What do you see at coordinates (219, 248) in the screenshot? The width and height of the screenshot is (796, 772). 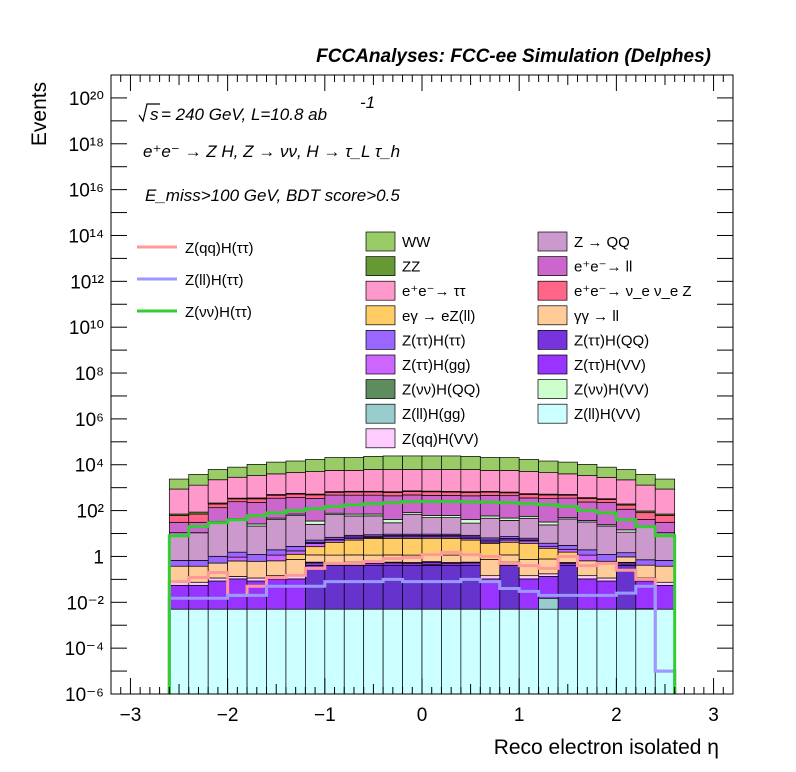 I see `legend-line-label: Z(qq)H(ττ)` at bounding box center [219, 248].